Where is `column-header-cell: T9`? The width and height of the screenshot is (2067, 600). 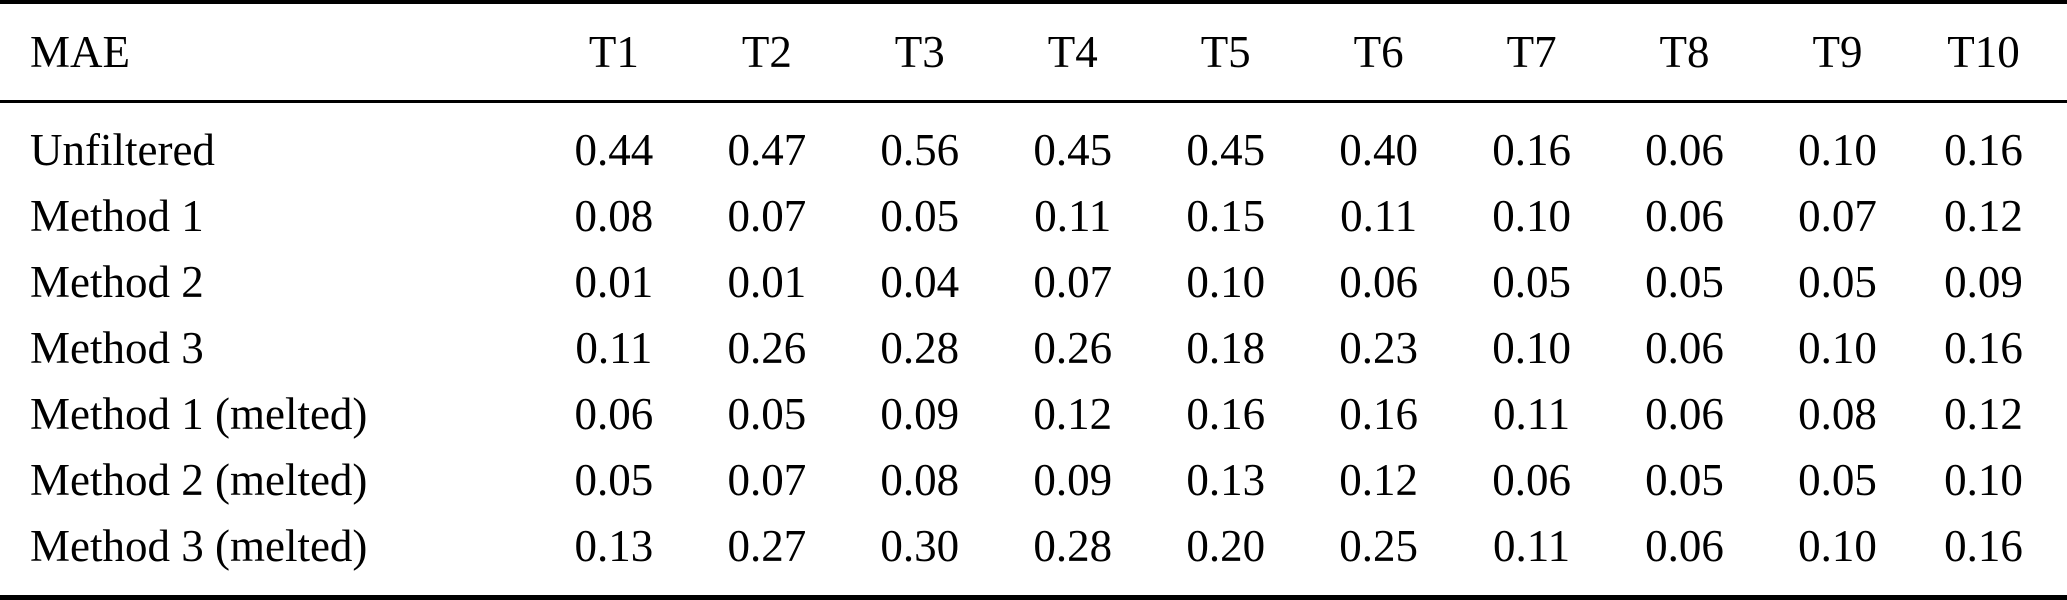 column-header-cell: T9 is located at coordinates (1837, 52).